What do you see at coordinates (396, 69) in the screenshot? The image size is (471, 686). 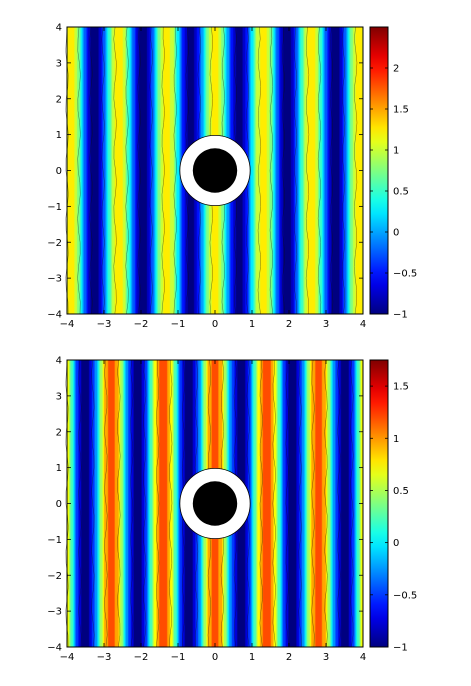 I see `colorbar-tick-label: 2` at bounding box center [396, 69].